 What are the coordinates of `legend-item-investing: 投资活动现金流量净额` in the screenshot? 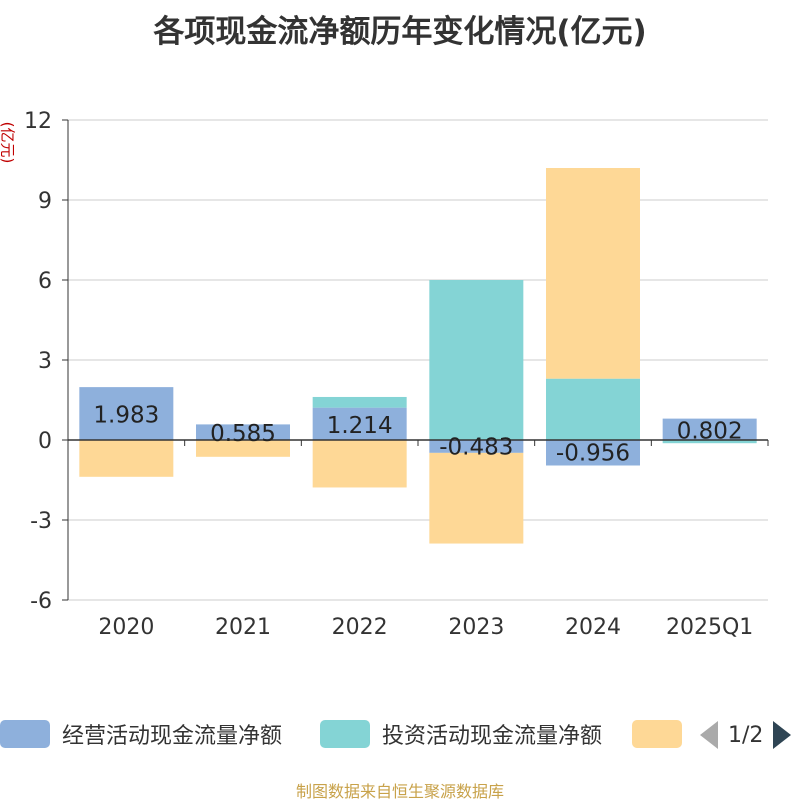 It's located at (461, 734).